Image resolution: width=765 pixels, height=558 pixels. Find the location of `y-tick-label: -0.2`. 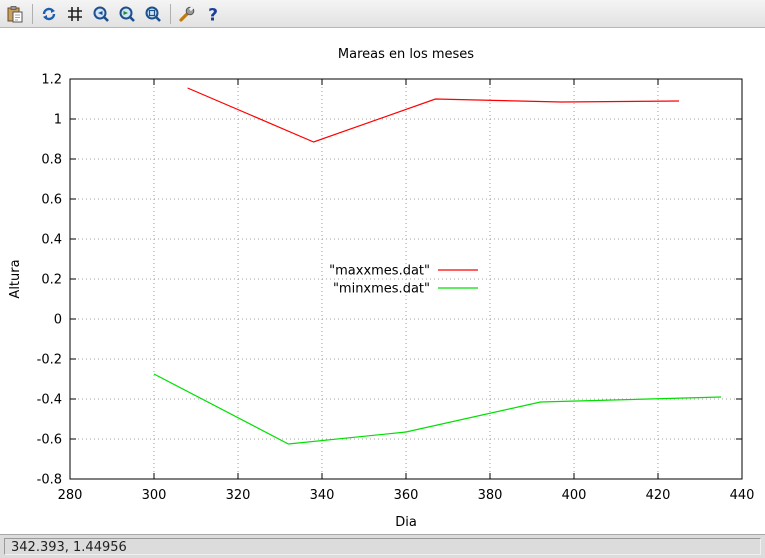

y-tick-label: -0.2 is located at coordinates (49, 360).